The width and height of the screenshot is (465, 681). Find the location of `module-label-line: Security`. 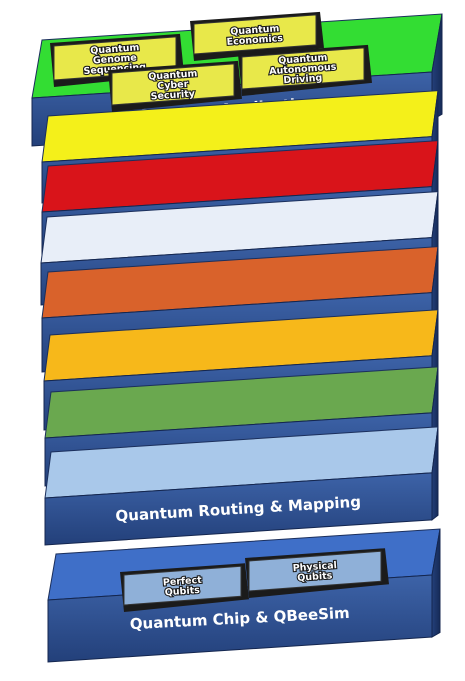

module-label-line: Security is located at coordinates (173, 95).